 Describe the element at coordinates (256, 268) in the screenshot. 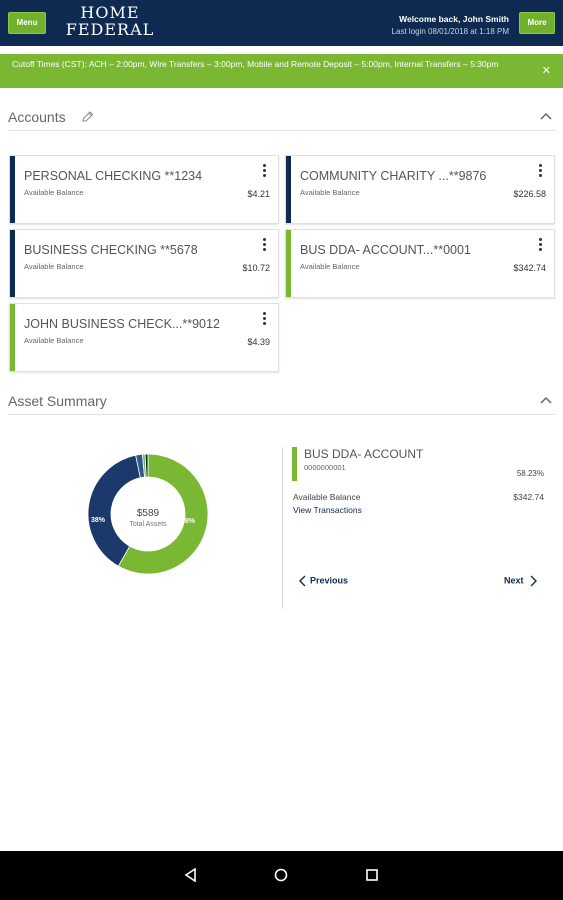

I see `account-balance: $10.72` at that location.